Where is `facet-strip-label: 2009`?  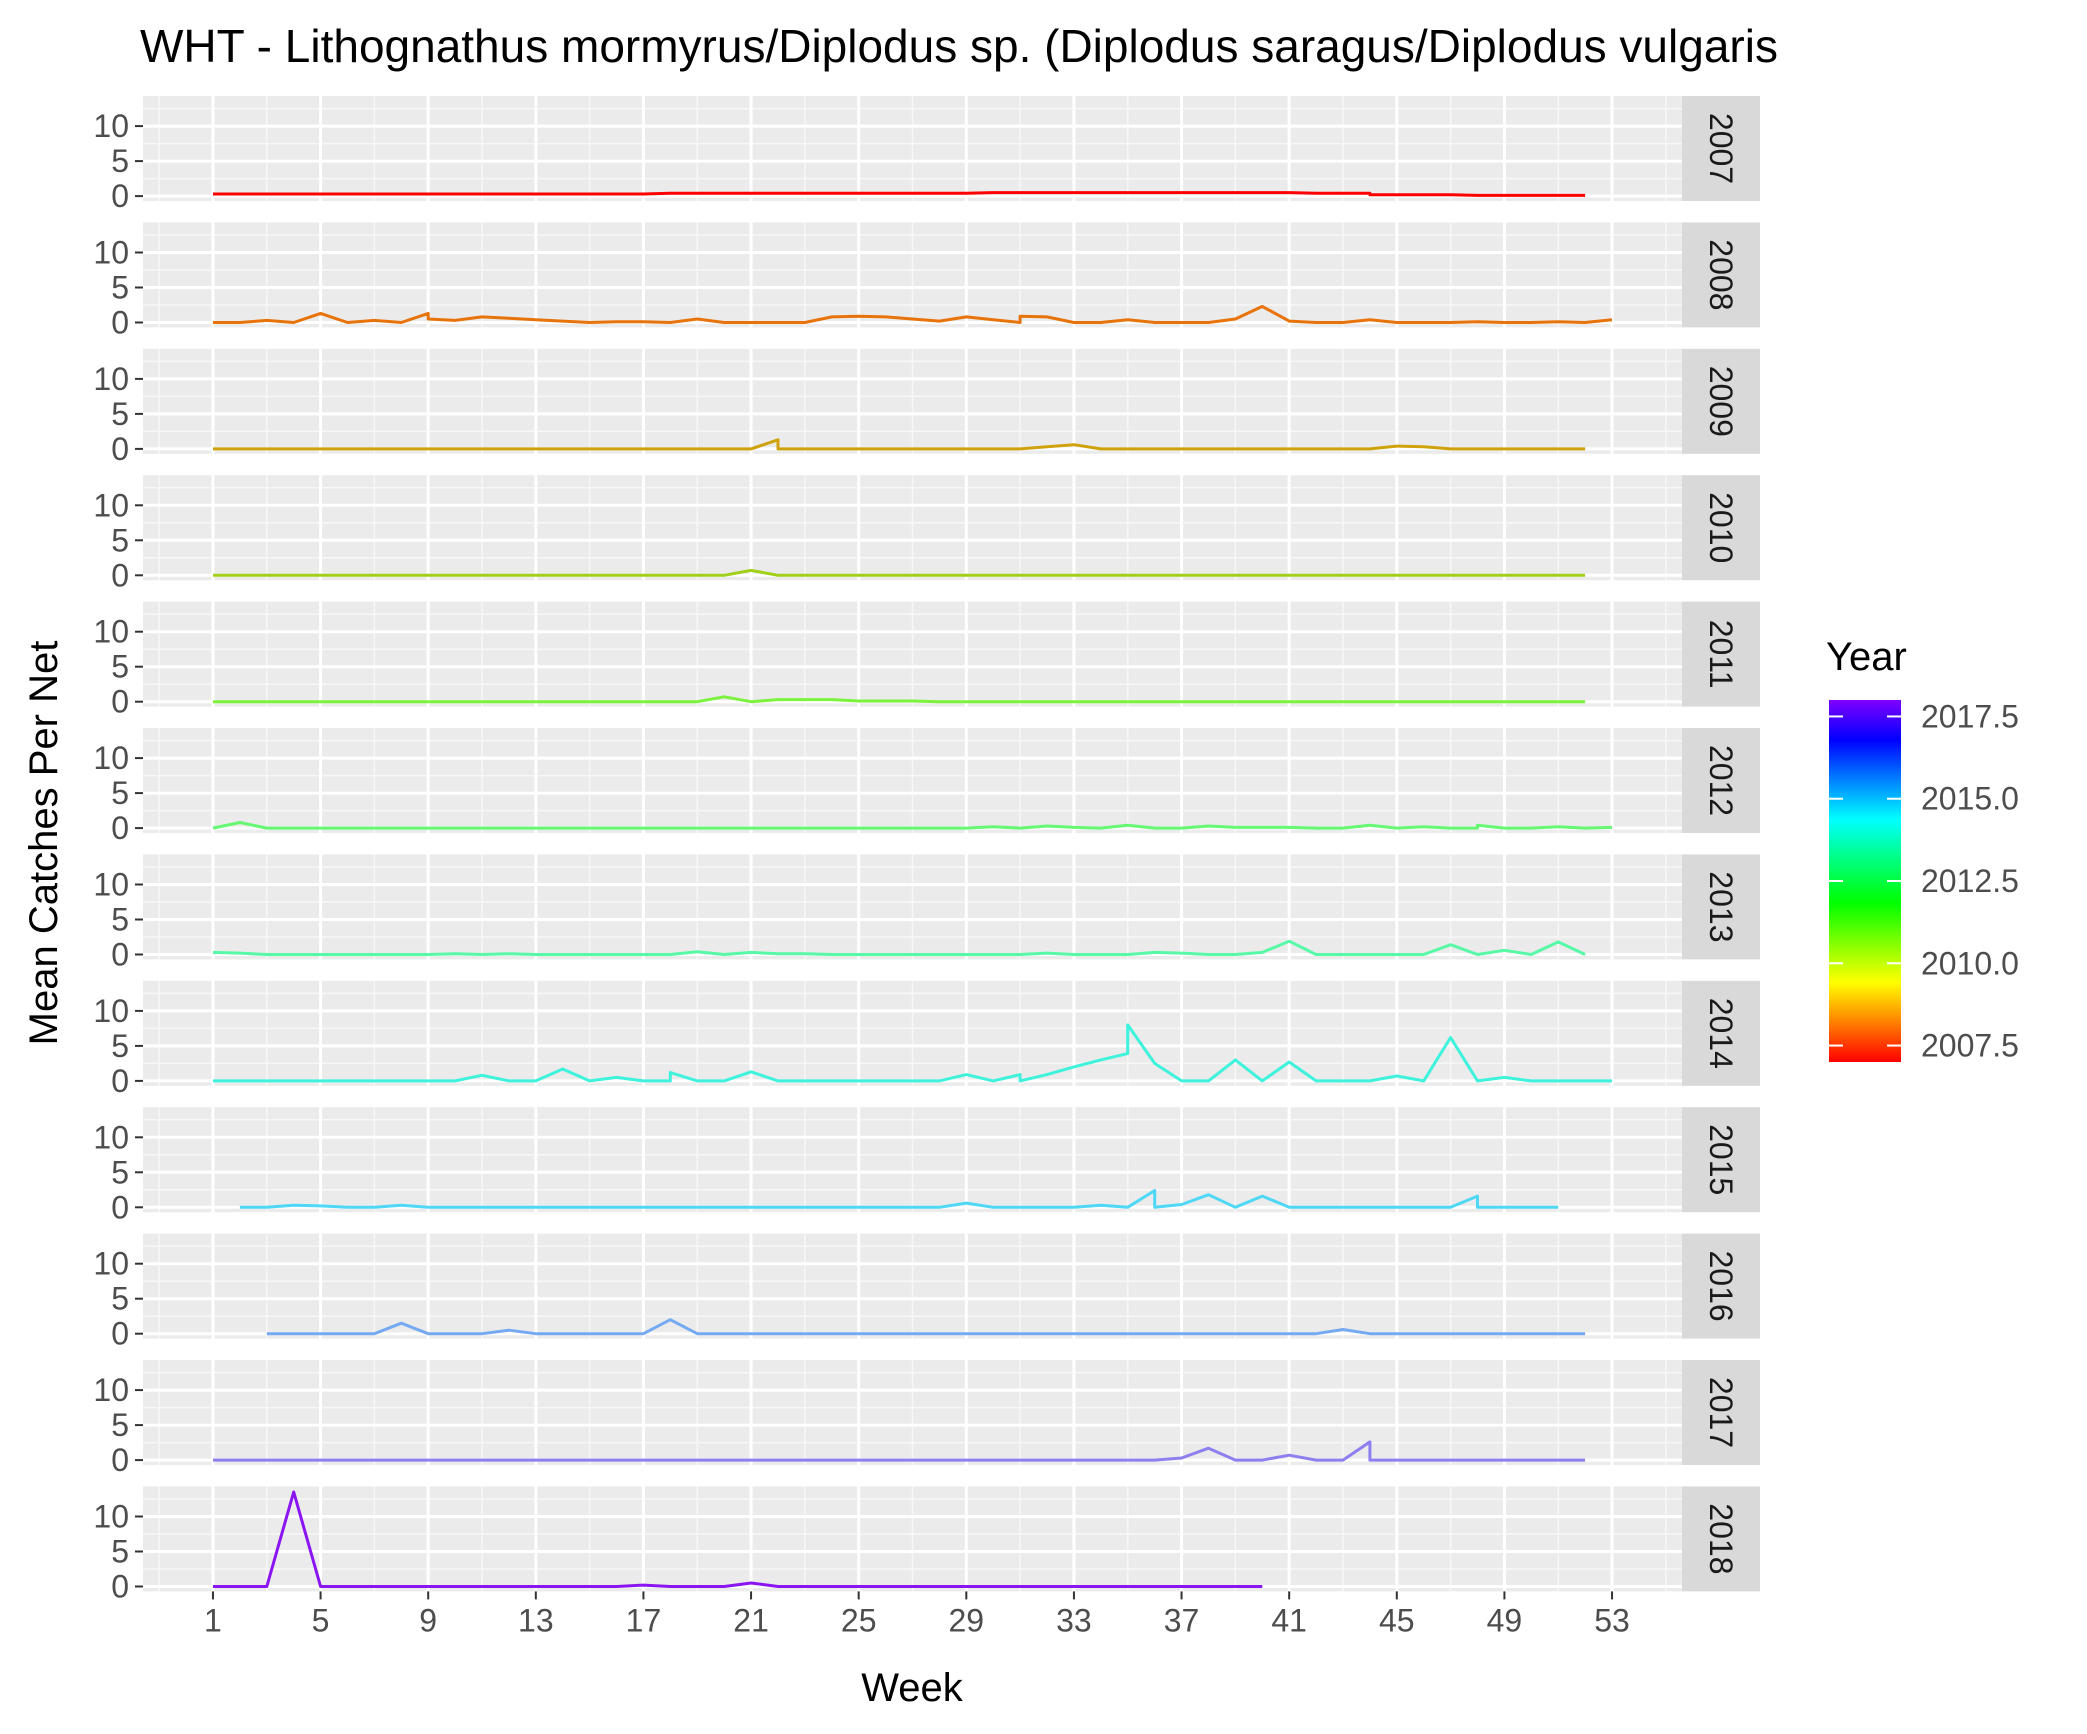 facet-strip-label: 2009 is located at coordinates (1721, 401).